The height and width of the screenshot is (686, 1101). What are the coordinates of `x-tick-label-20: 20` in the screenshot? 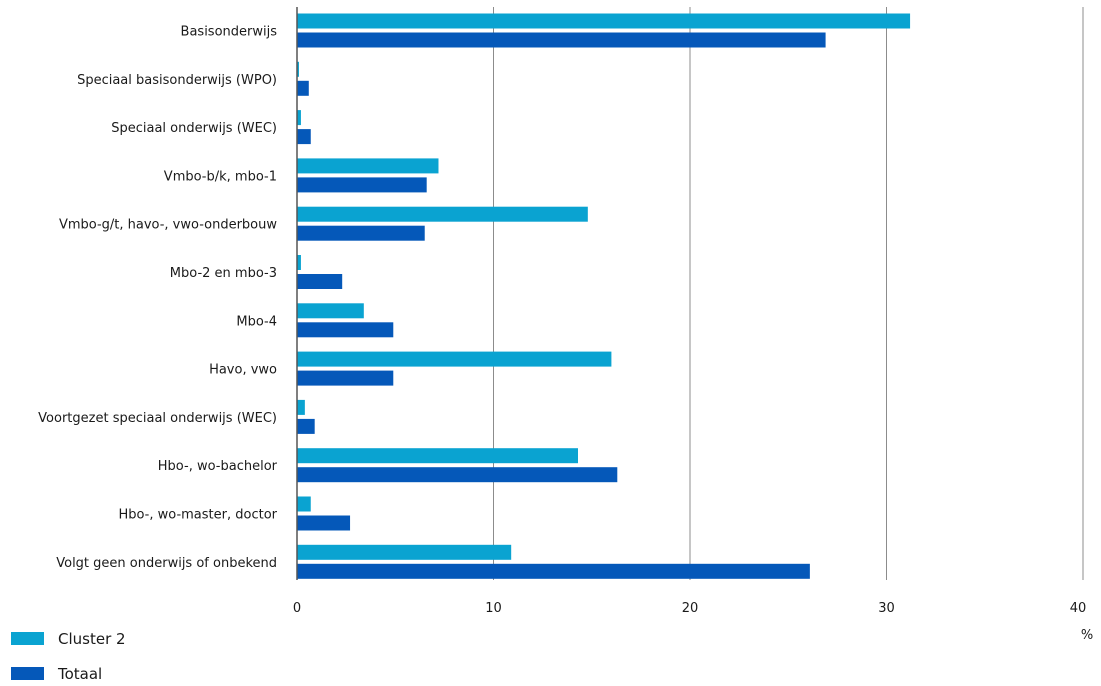 It's located at (690, 608).